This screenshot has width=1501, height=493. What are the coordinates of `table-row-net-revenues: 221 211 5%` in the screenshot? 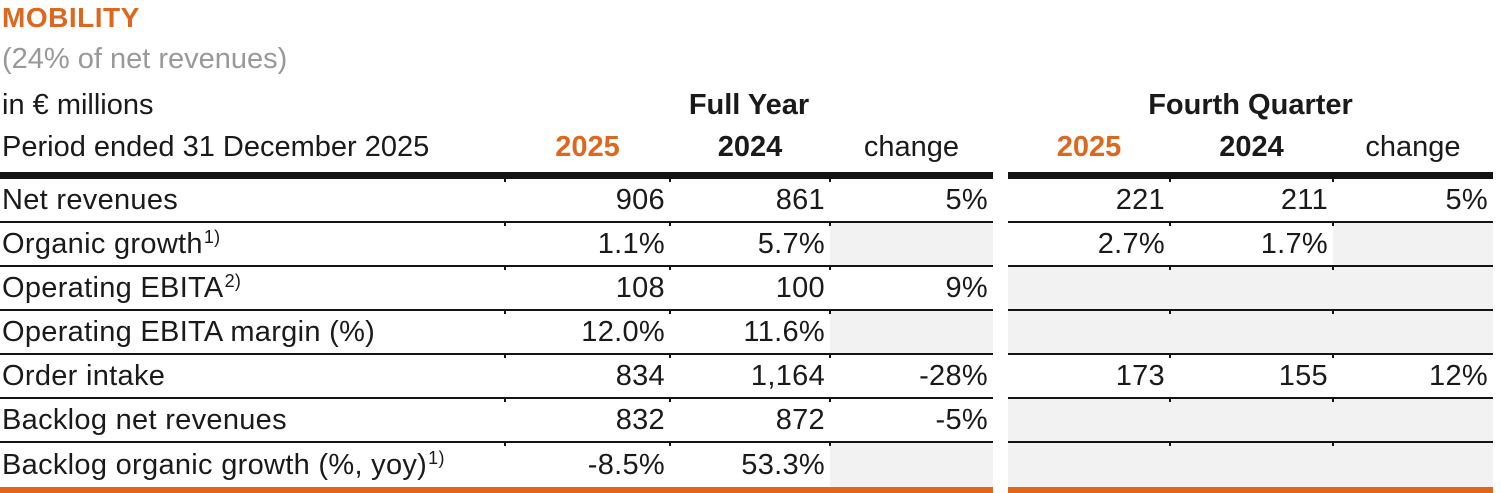 It's located at (1250, 200).